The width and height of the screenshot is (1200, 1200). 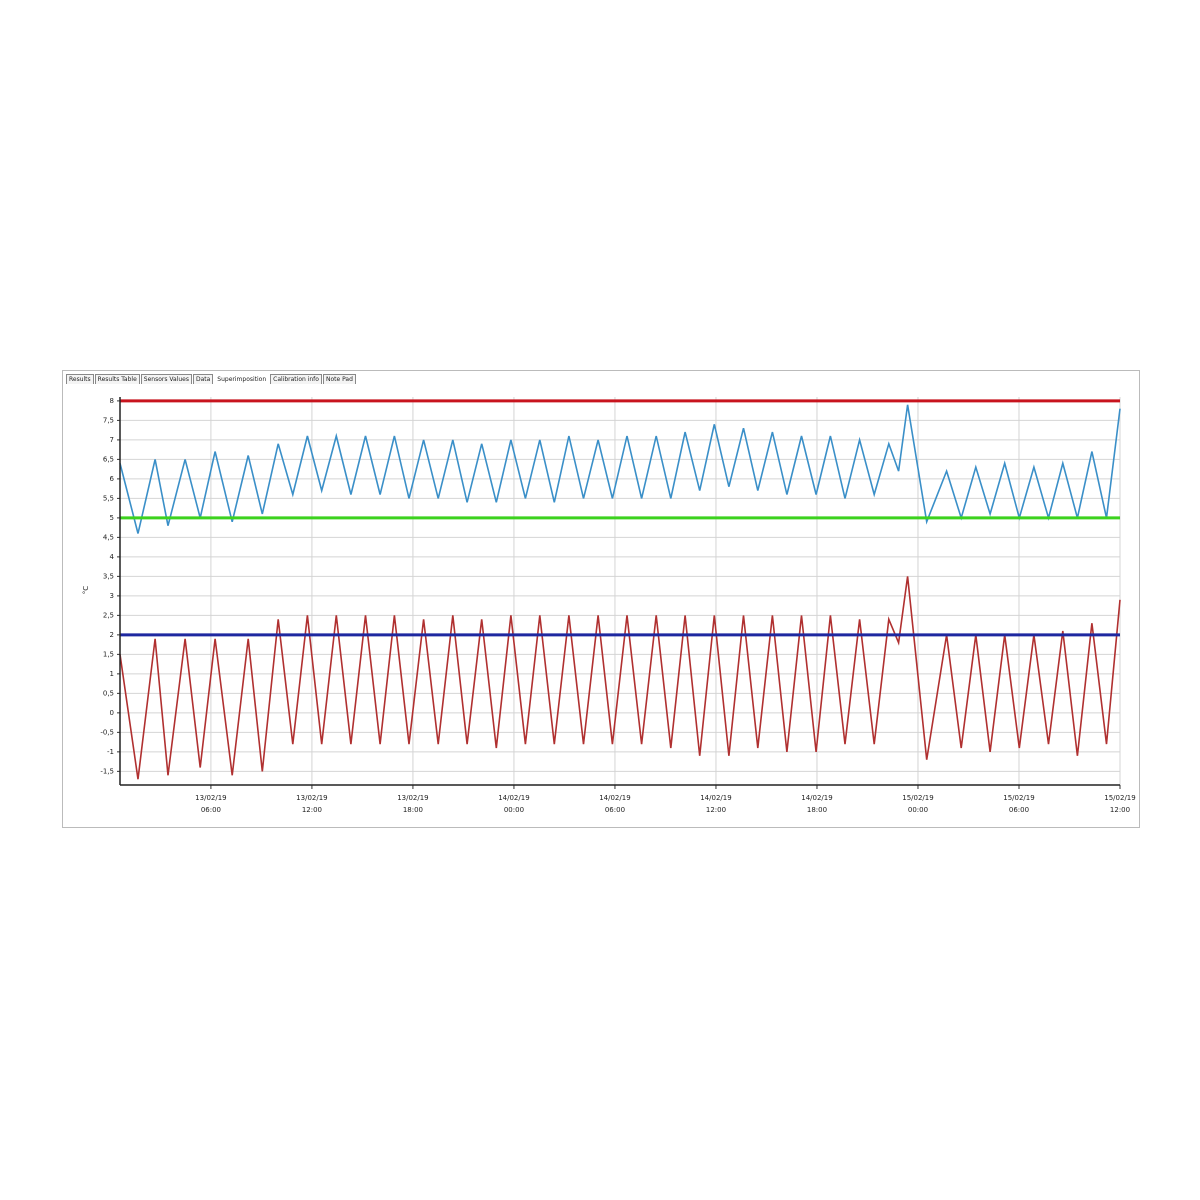 What do you see at coordinates (112, 596) in the screenshot?
I see `y-tick-label: 3` at bounding box center [112, 596].